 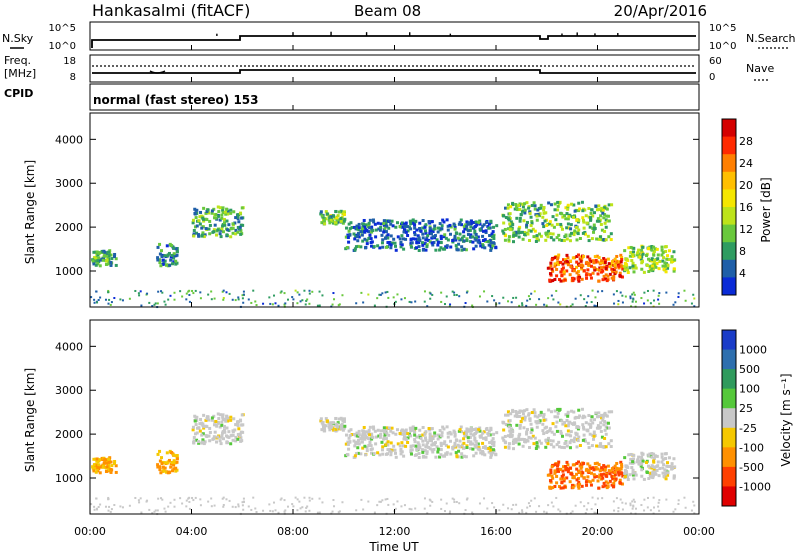 I want to click on power-colorbar-band, so click(x=729, y=180).